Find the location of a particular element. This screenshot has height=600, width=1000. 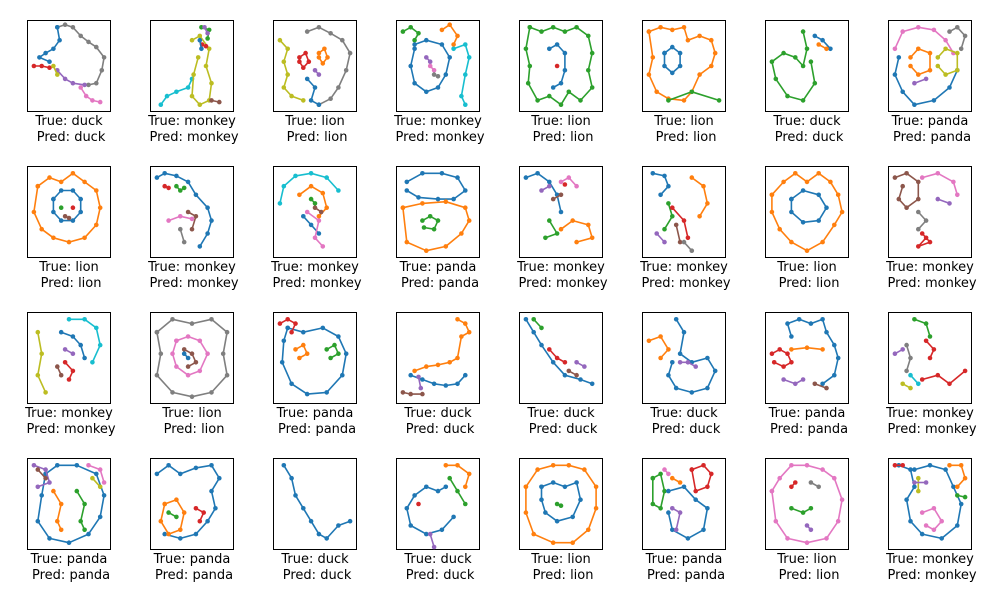

pred-label: Pred: lion is located at coordinates (807, 283).